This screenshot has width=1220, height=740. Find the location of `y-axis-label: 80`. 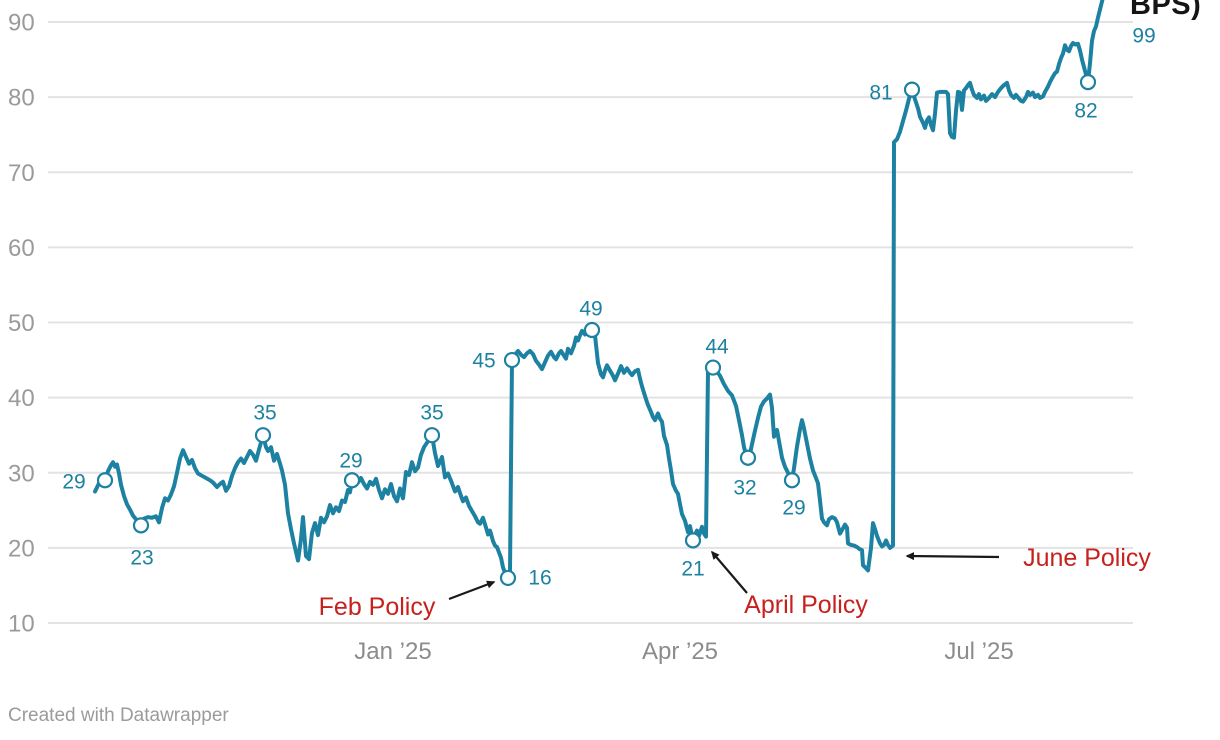

y-axis-label: 80 is located at coordinates (21, 98).